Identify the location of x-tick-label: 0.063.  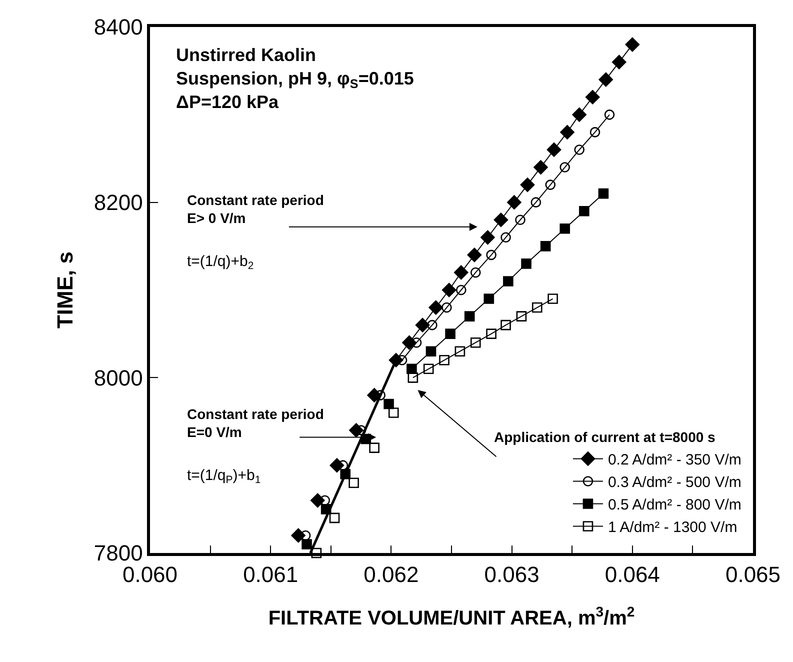
(512, 575).